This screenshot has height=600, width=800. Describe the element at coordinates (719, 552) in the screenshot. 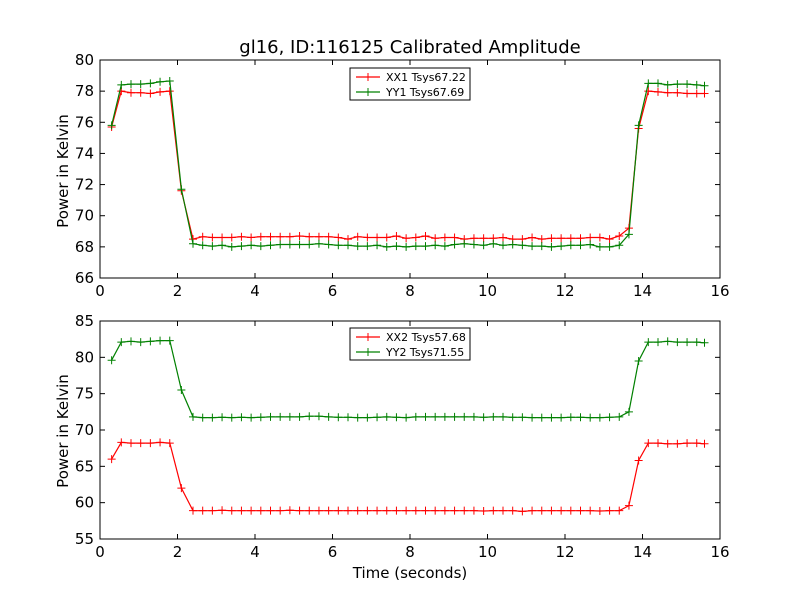

I see `x-tick-label: 16` at that location.